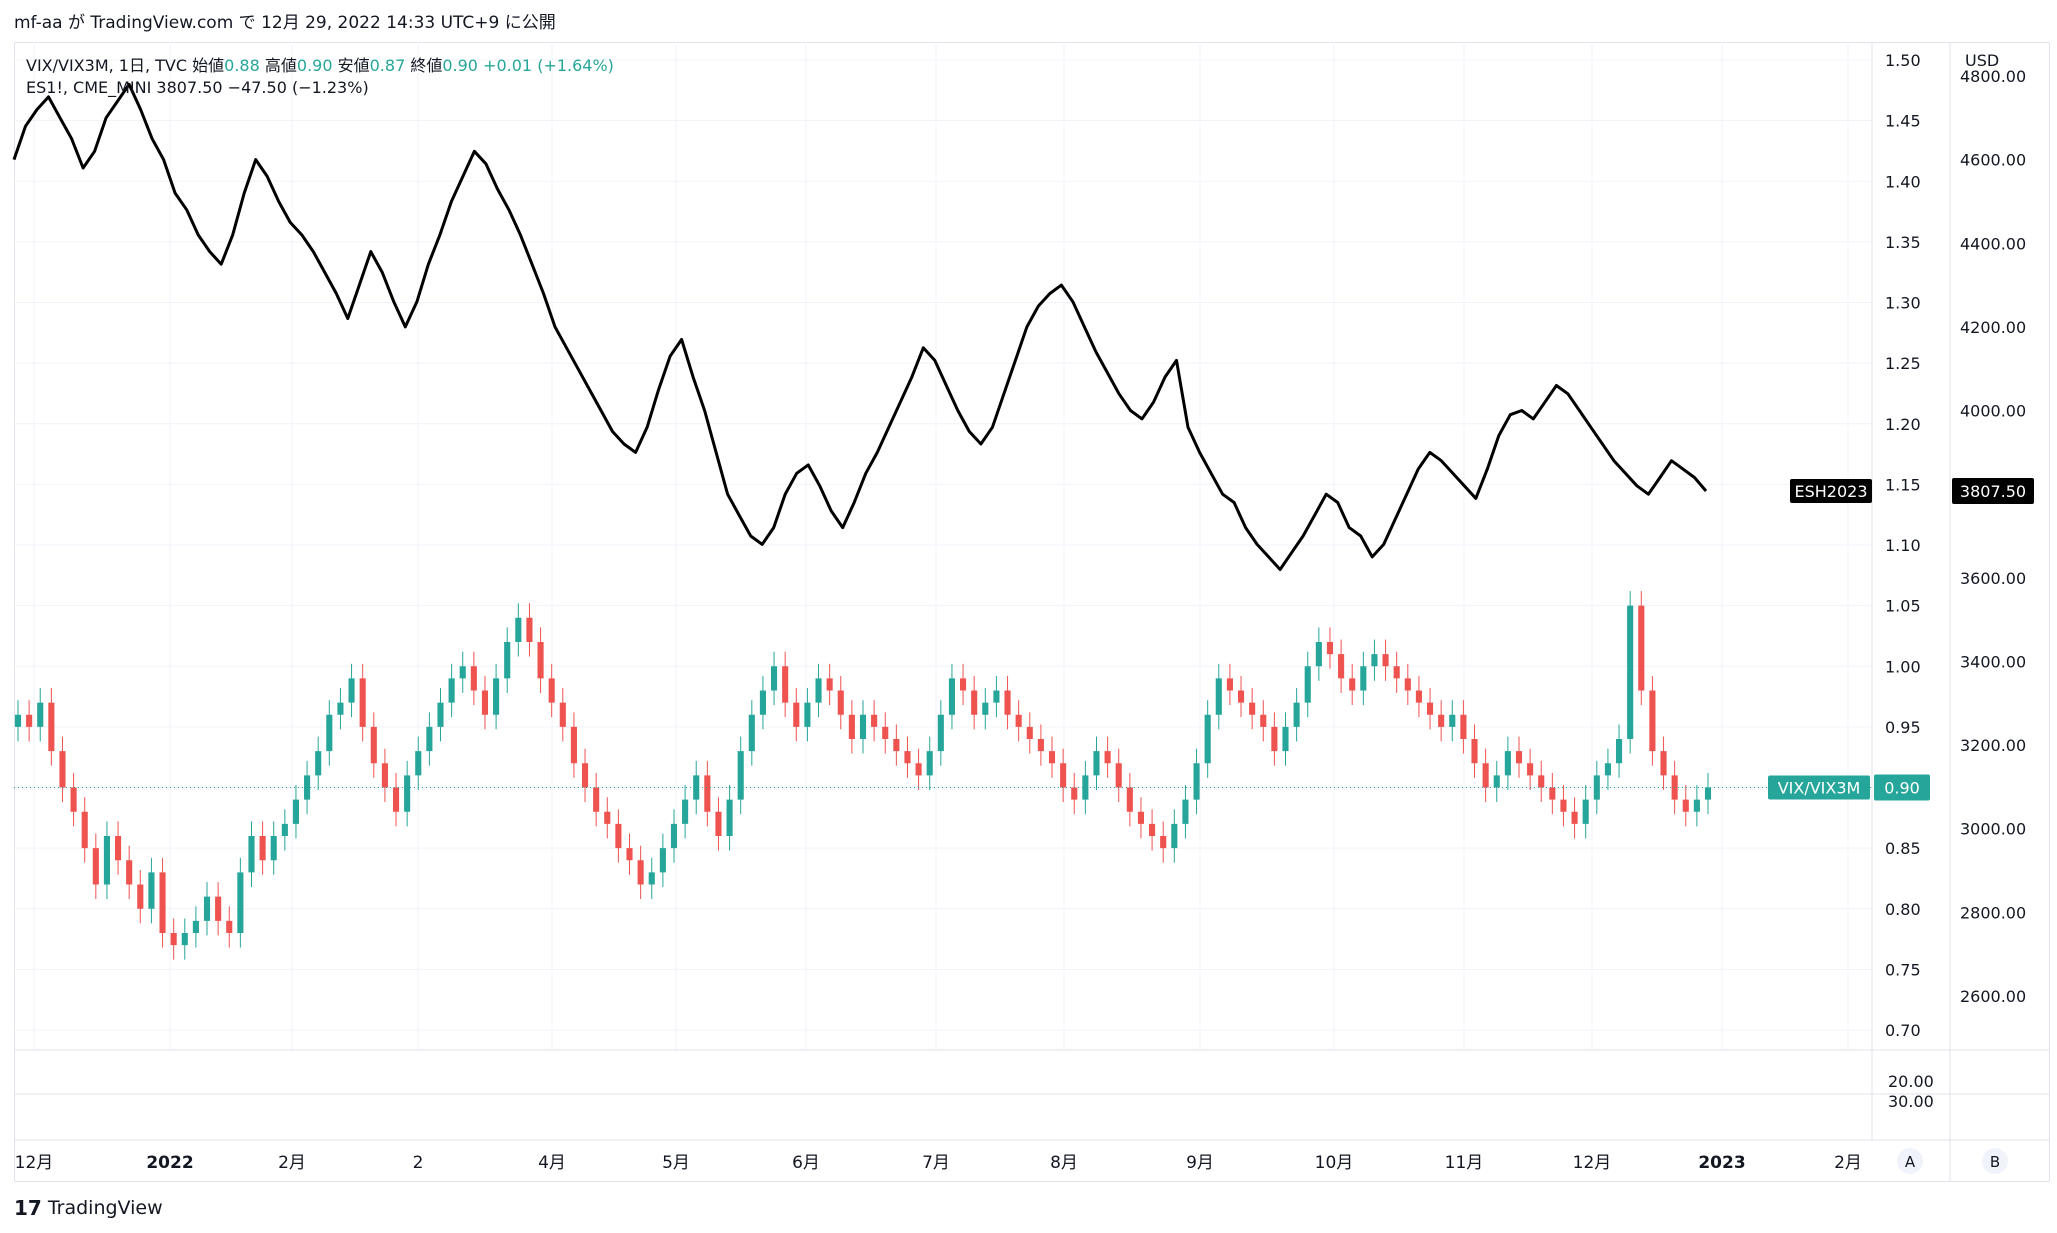 The height and width of the screenshot is (1233, 2057). I want to click on right-axis-tick-10: 2800.00, so click(1993, 912).